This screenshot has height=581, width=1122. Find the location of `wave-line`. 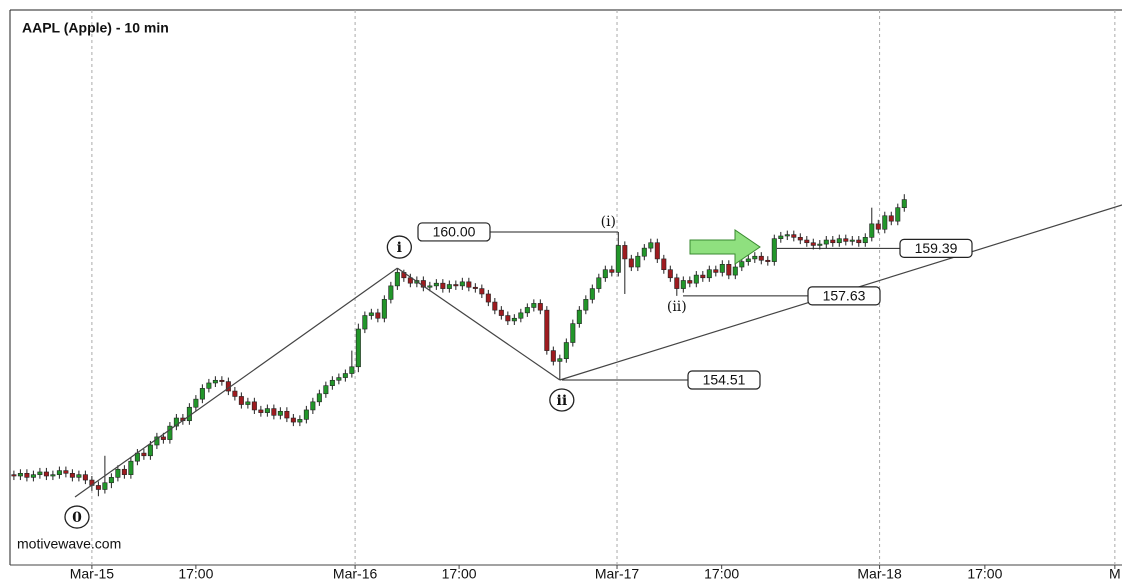

wave-line is located at coordinates (479, 324).